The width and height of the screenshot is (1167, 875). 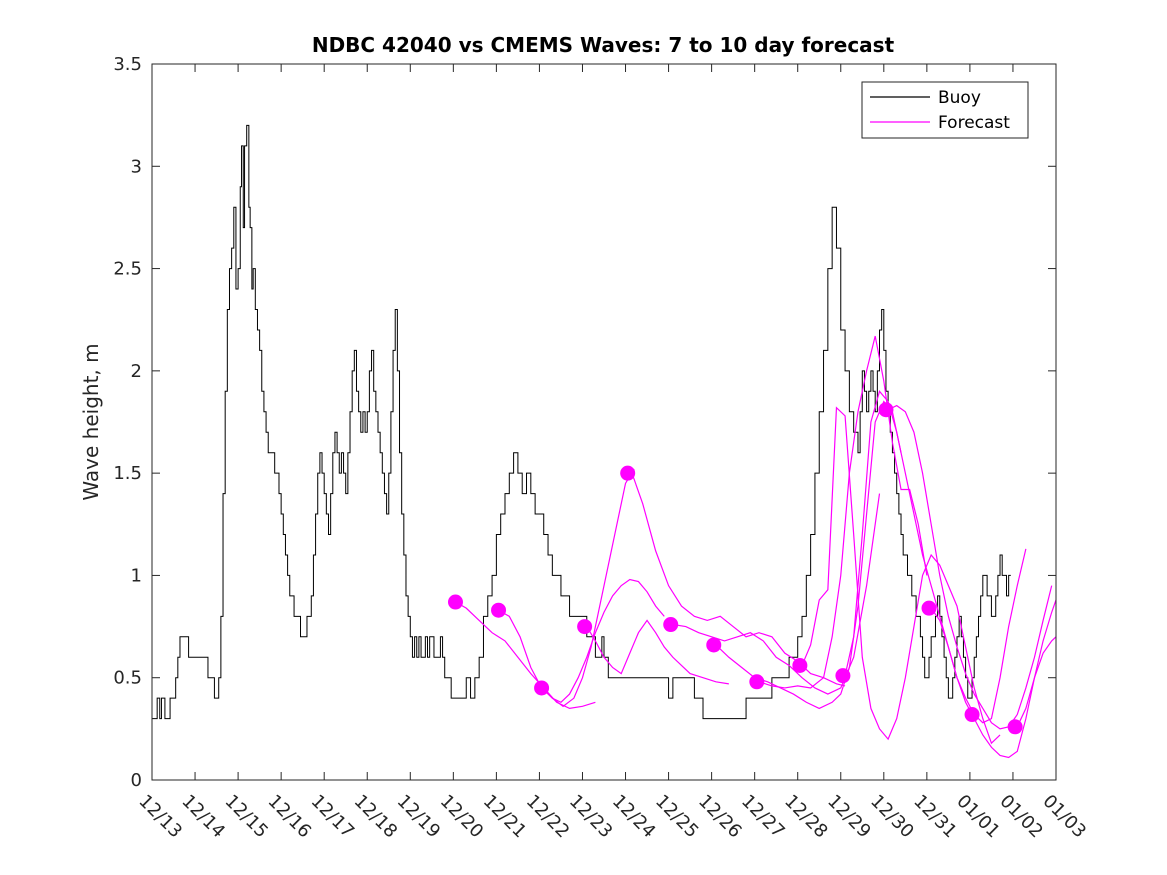 I want to click on y-tick-label: 3, so click(x=136, y=166).